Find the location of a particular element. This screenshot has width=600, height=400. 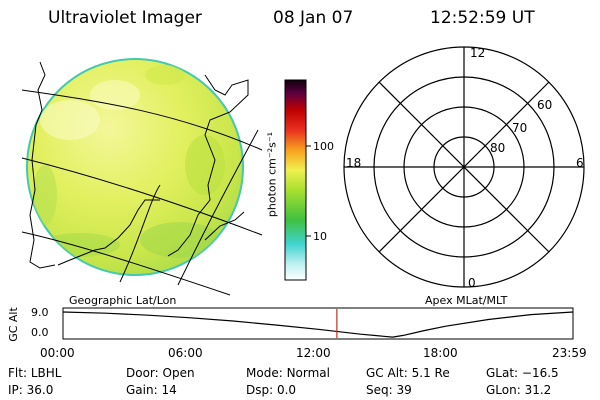

colorbar-tick-label-100: 100 is located at coordinates (323, 146).